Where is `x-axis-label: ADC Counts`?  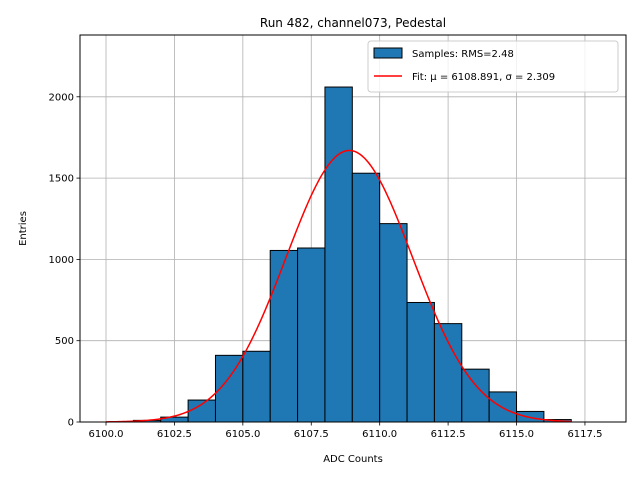 x-axis-label: ADC Counts is located at coordinates (353, 459).